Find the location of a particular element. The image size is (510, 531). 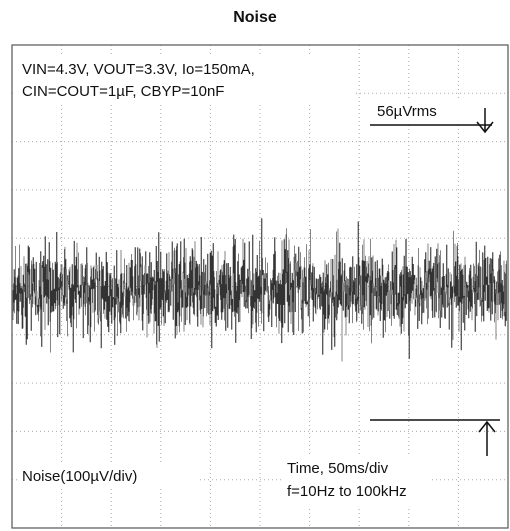

annotation: CIN=COUT=1µF, CBYP=10nF is located at coordinates (123, 91).